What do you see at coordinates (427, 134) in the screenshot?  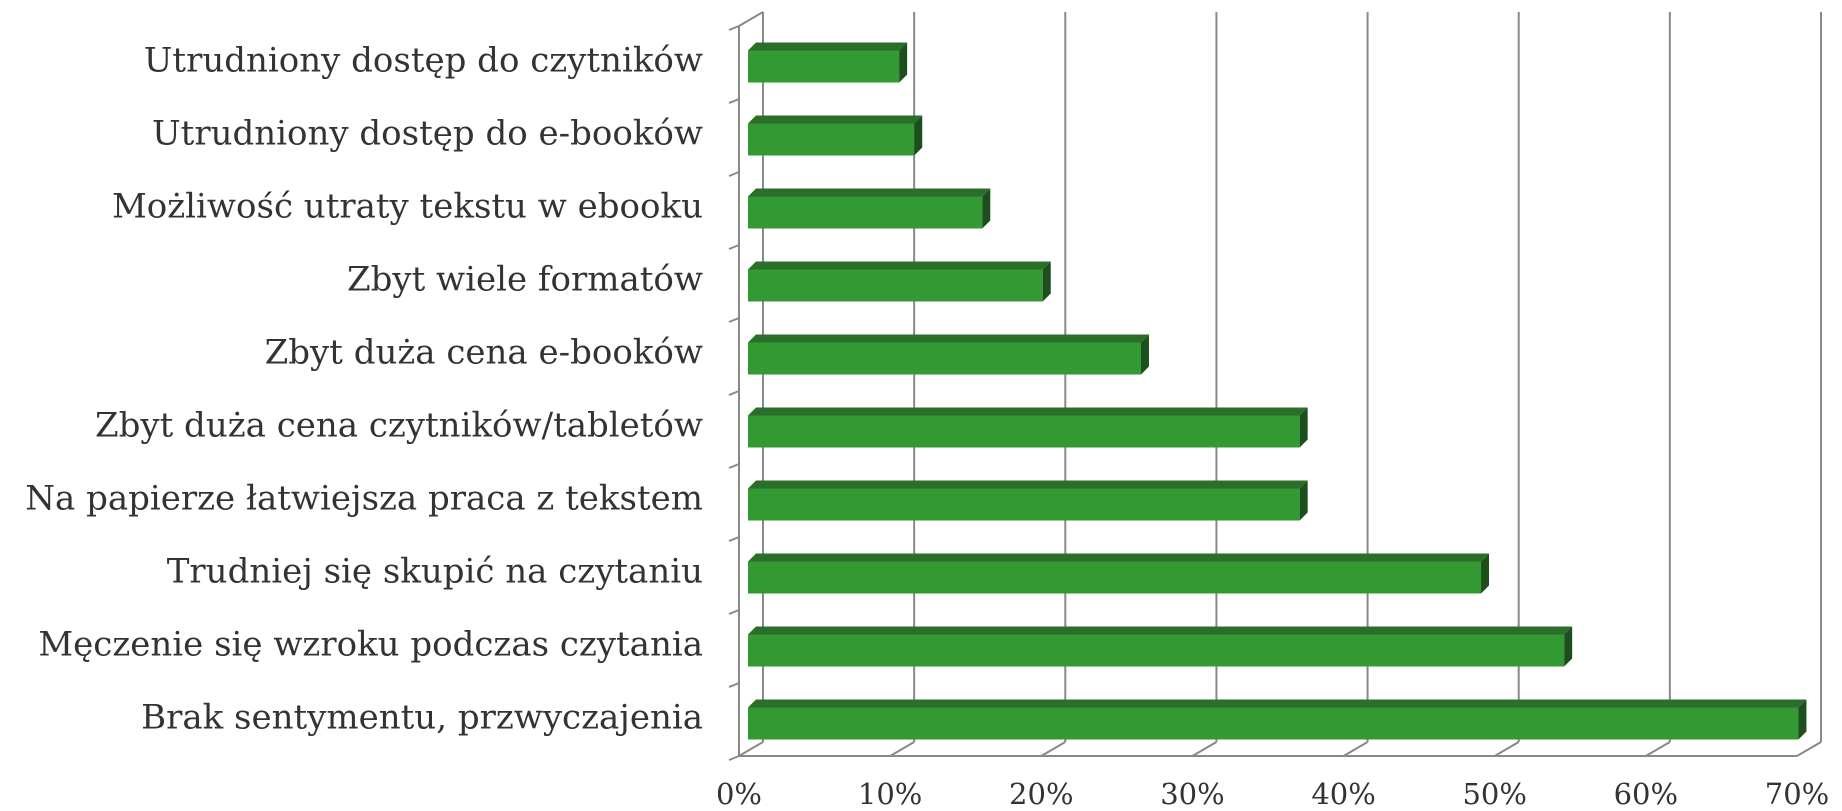 I see `y-tick-label: Utrudniony dostęp do e-booków` at bounding box center [427, 134].